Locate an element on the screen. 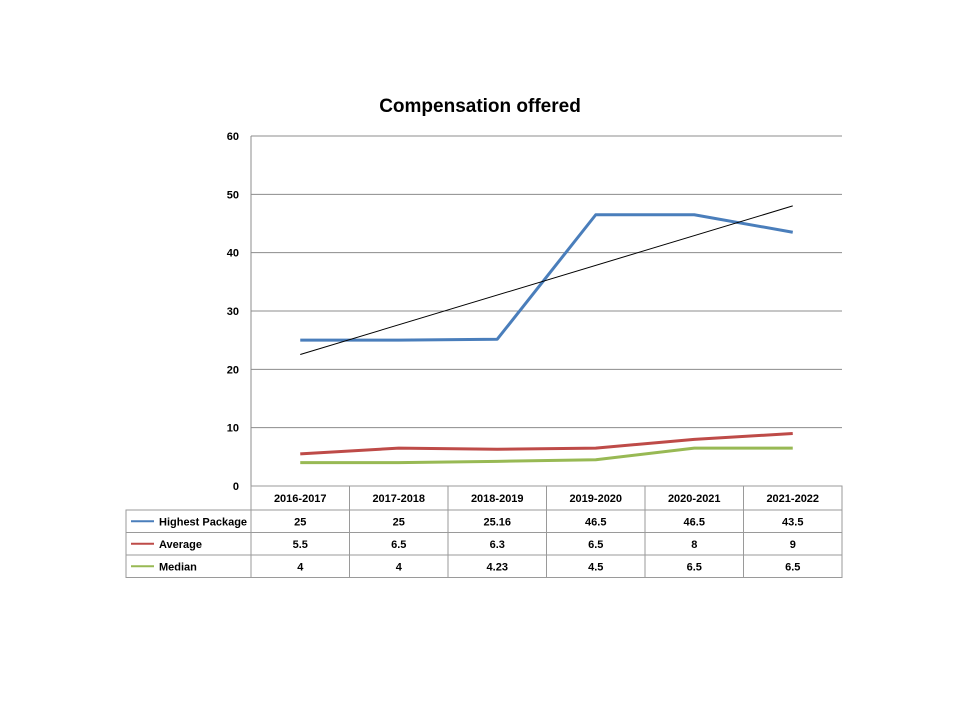 This screenshot has width=960, height=720. y-tick-labels: 0 10 20 30 40 50 60 is located at coordinates (233, 312).